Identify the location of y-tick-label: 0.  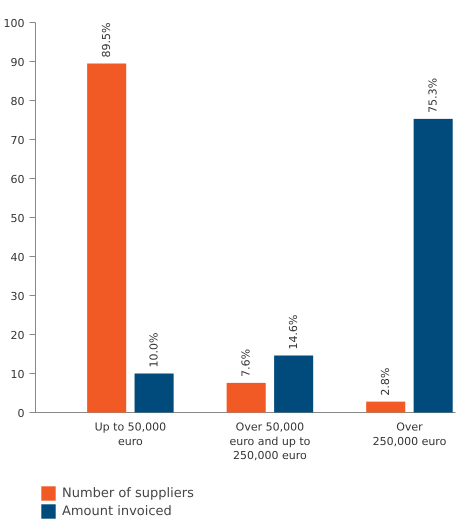
(21, 413).